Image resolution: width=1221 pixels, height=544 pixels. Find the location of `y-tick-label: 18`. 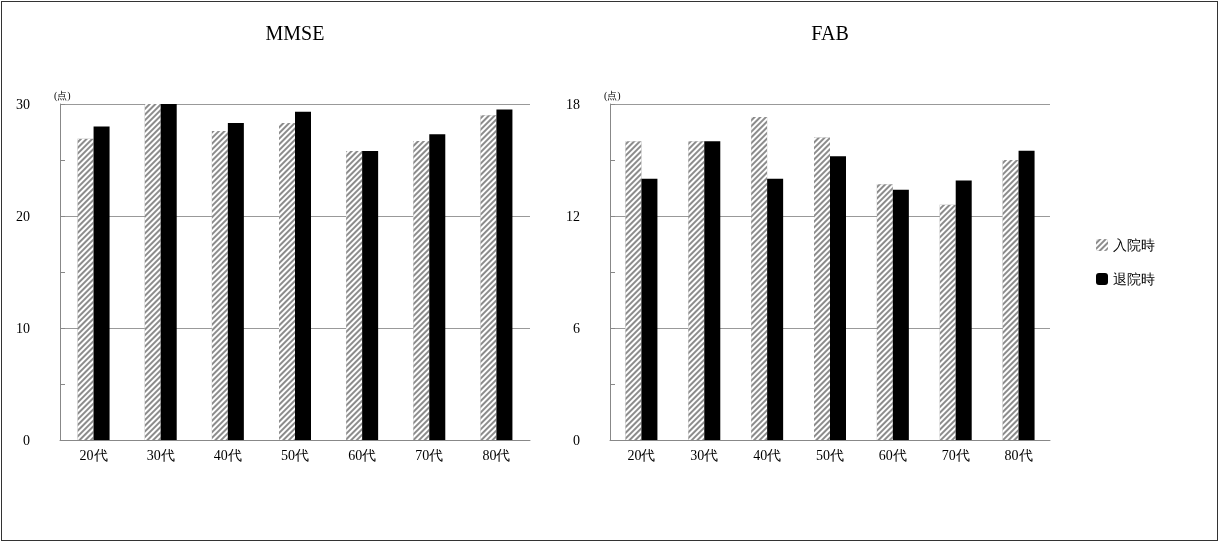

y-tick-label: 18 is located at coordinates (573, 104).